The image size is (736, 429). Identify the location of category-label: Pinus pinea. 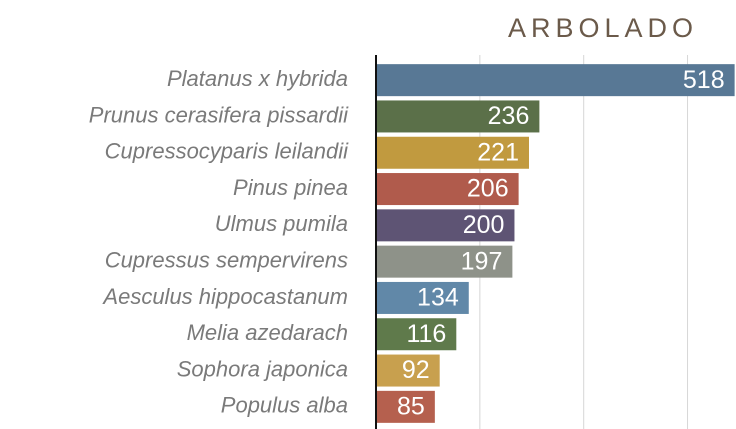
(290, 187).